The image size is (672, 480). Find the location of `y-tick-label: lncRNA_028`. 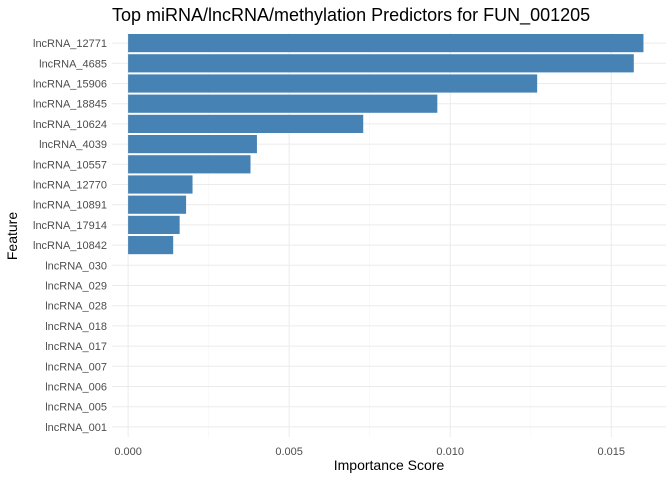

y-tick-label: lncRNA_028 is located at coordinates (76, 307).